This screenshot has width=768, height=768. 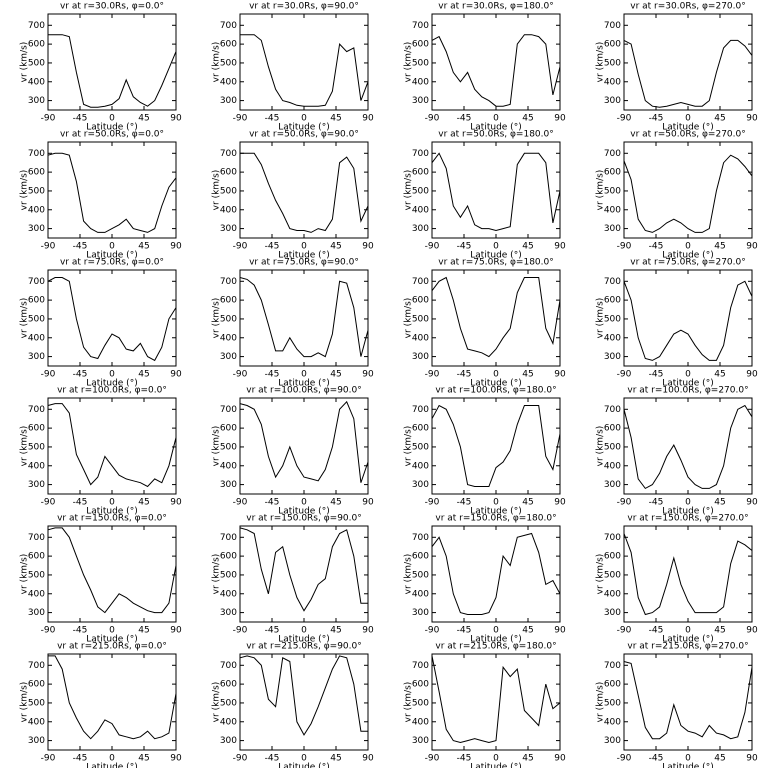 What do you see at coordinates (112, 391) in the screenshot?
I see `chart-title: vr at r=100.0Rs, φ=0.0°` at bounding box center [112, 391].